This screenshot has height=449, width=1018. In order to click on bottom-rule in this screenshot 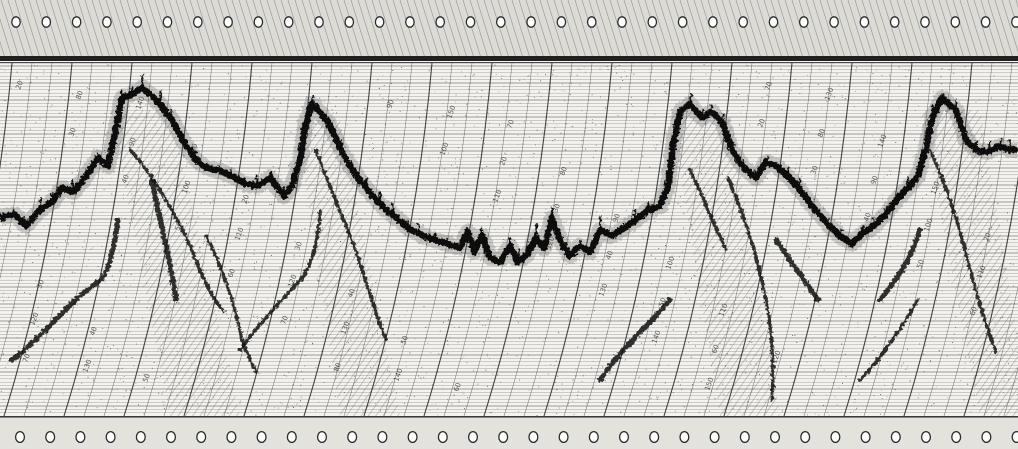, I will do `click(509, 417)`.